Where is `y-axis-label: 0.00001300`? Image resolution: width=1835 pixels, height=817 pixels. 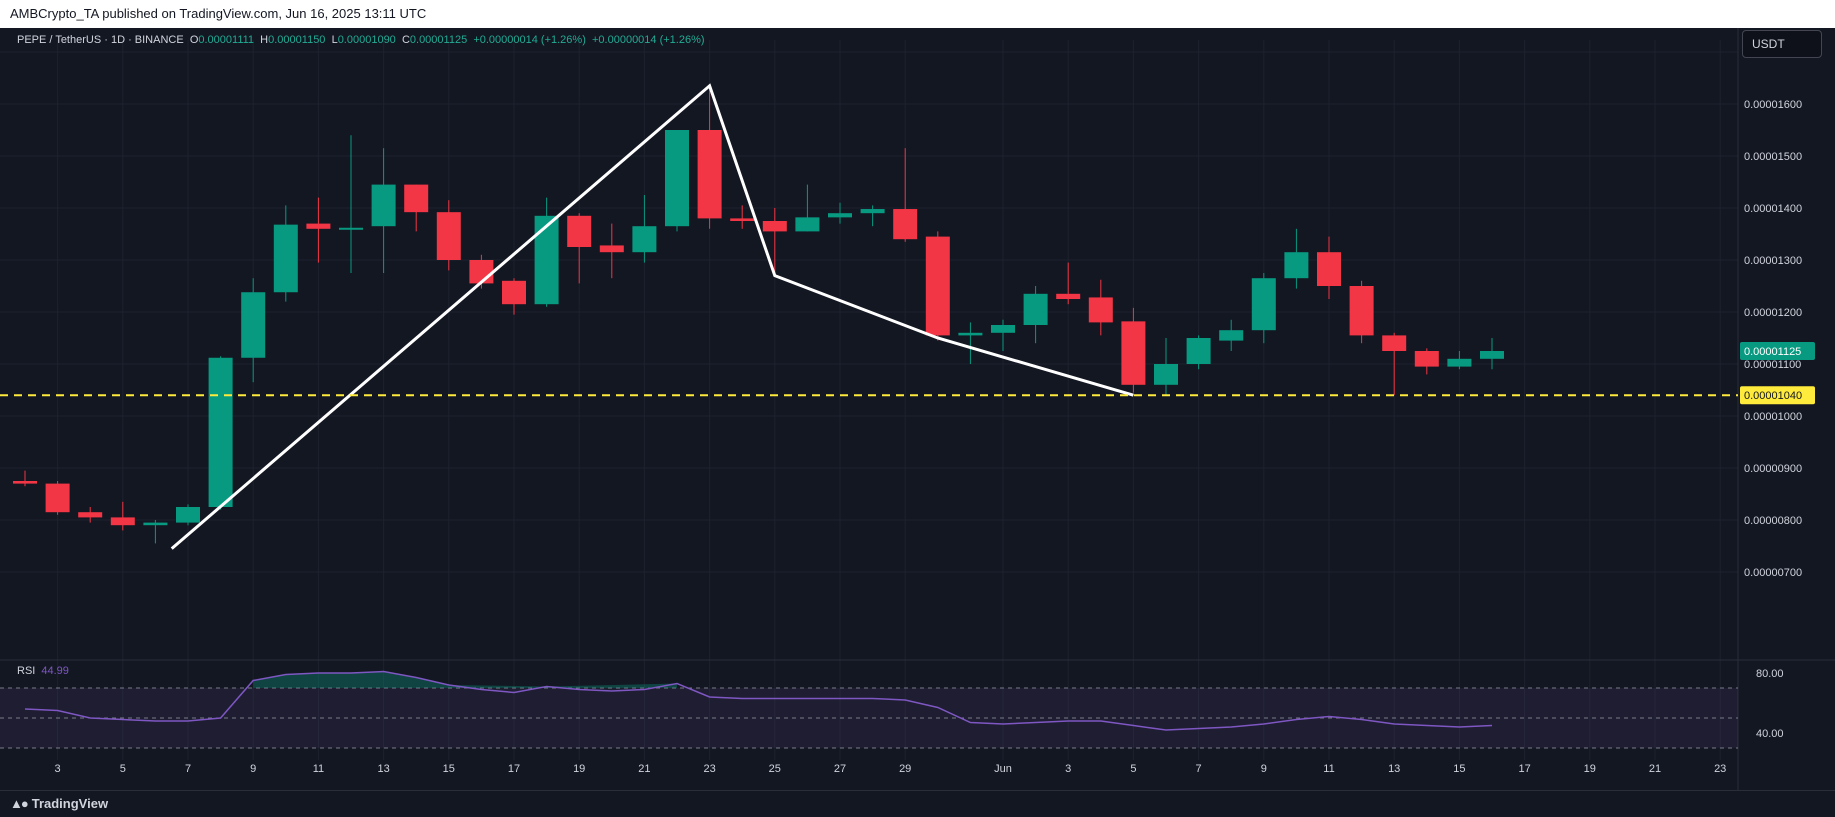
y-axis-label: 0.00001300 is located at coordinates (1773, 261).